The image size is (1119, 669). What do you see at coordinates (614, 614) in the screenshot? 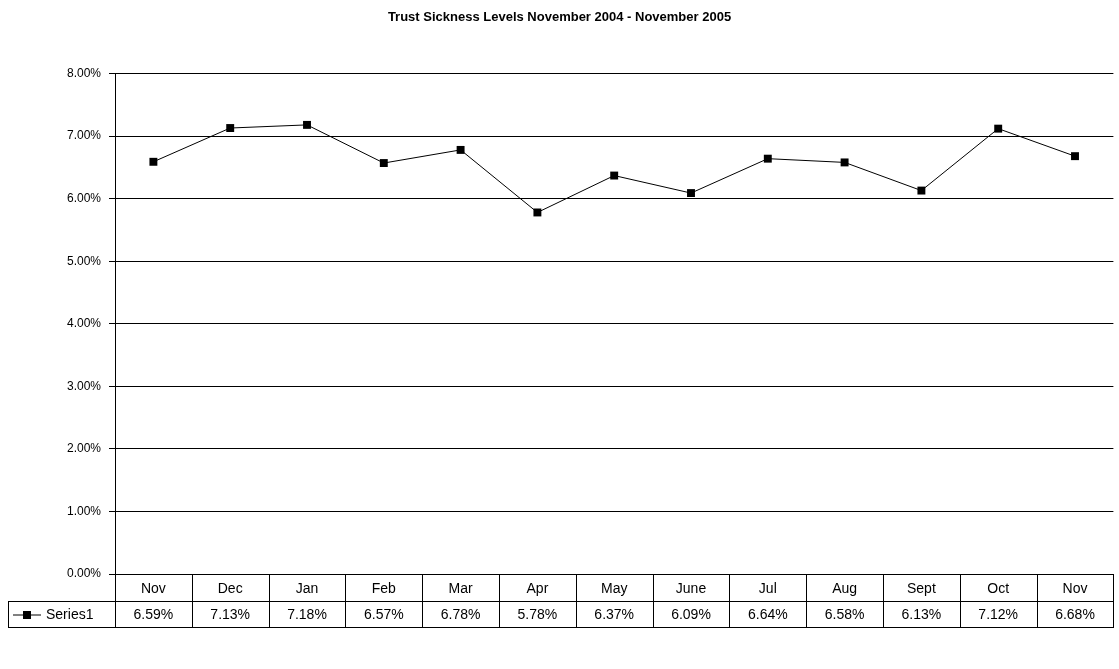
I see `data-label: 6.37%` at bounding box center [614, 614].